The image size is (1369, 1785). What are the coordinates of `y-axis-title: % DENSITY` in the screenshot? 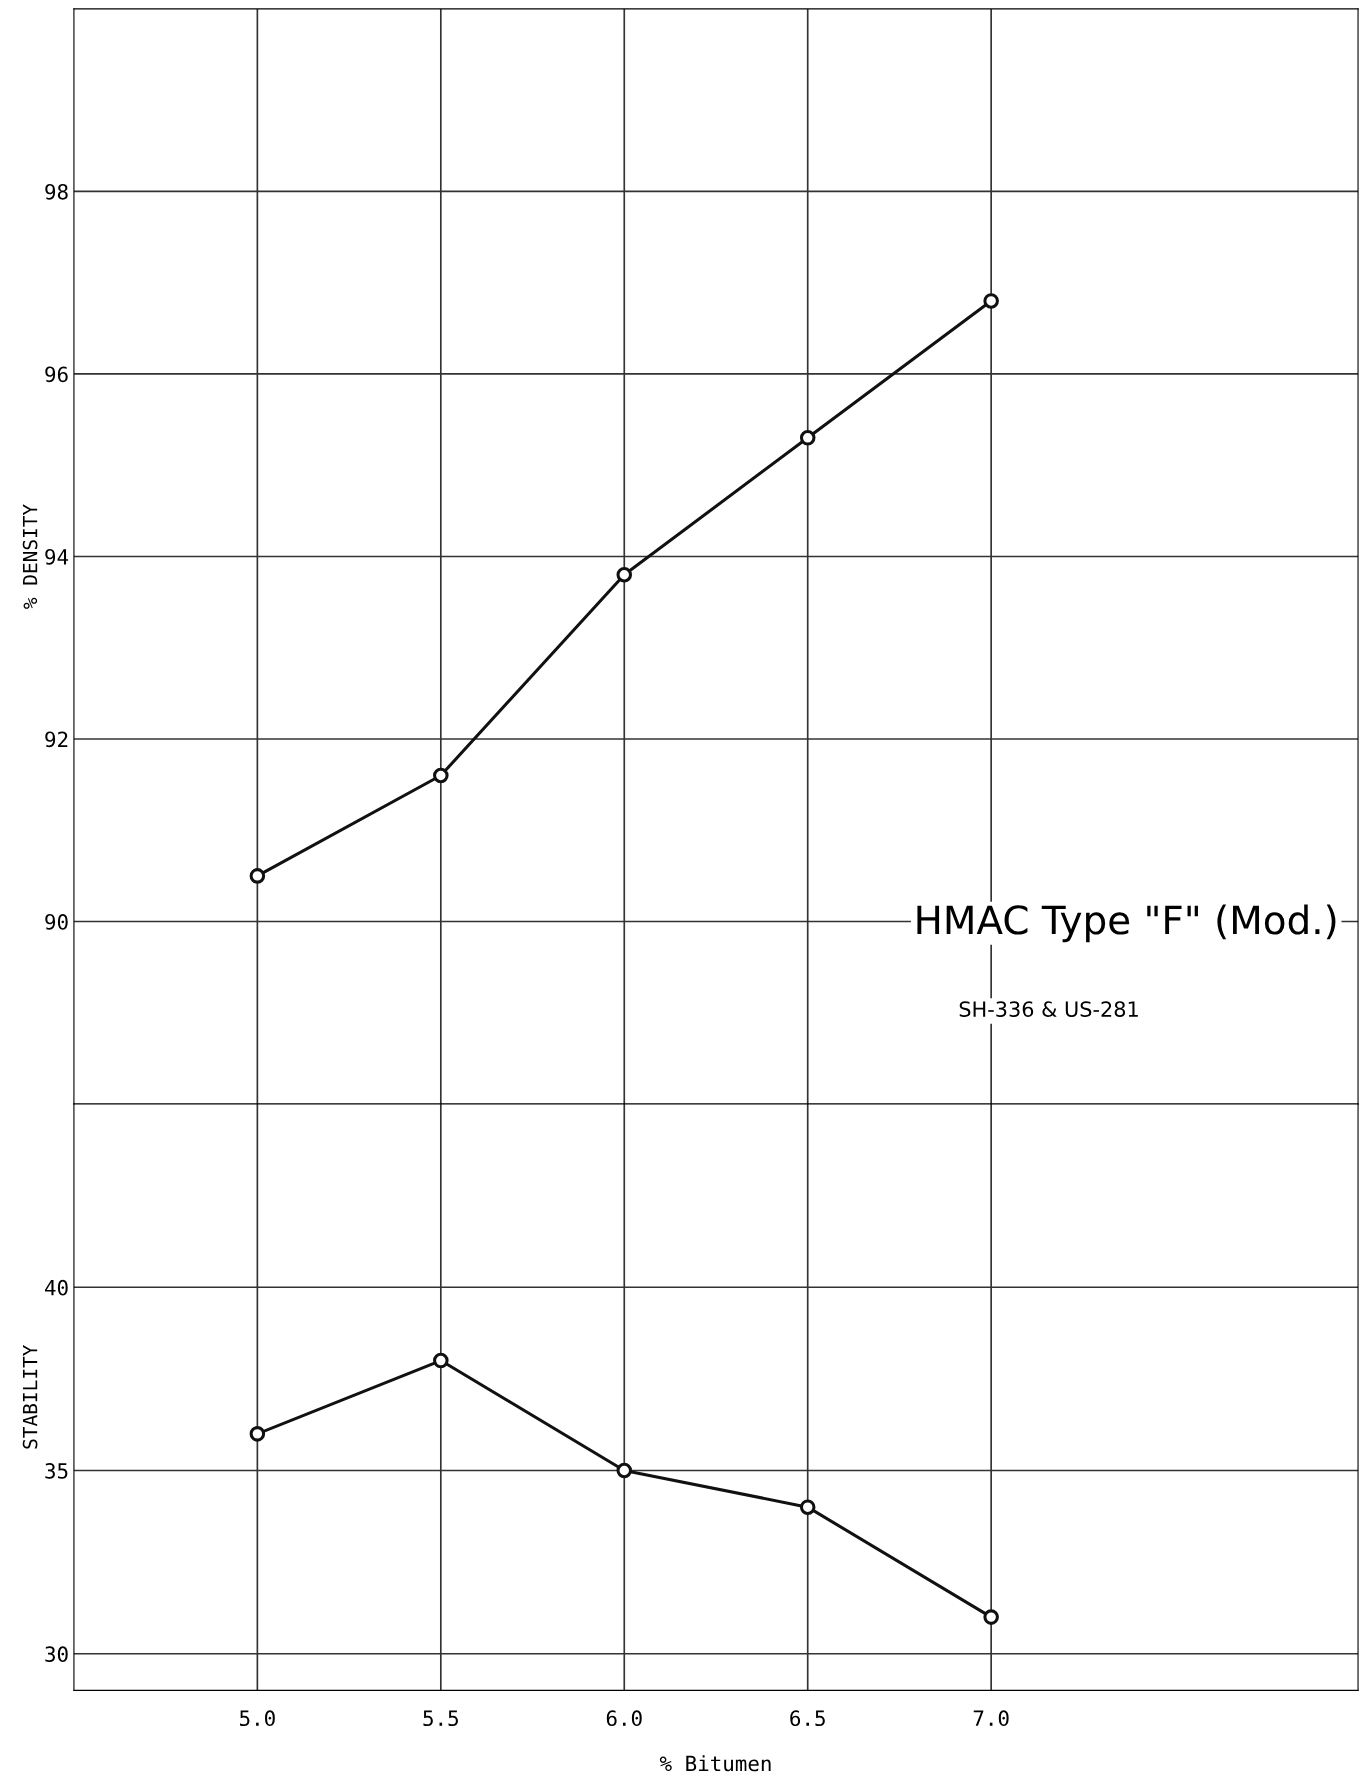 It's located at (30, 556).